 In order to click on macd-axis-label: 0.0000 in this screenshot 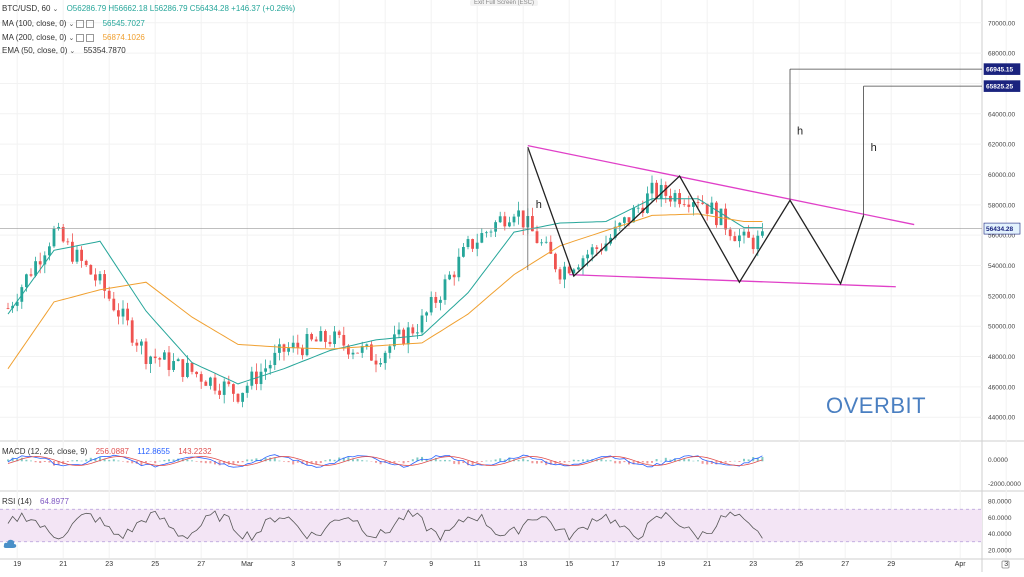, I will do `click(998, 460)`.